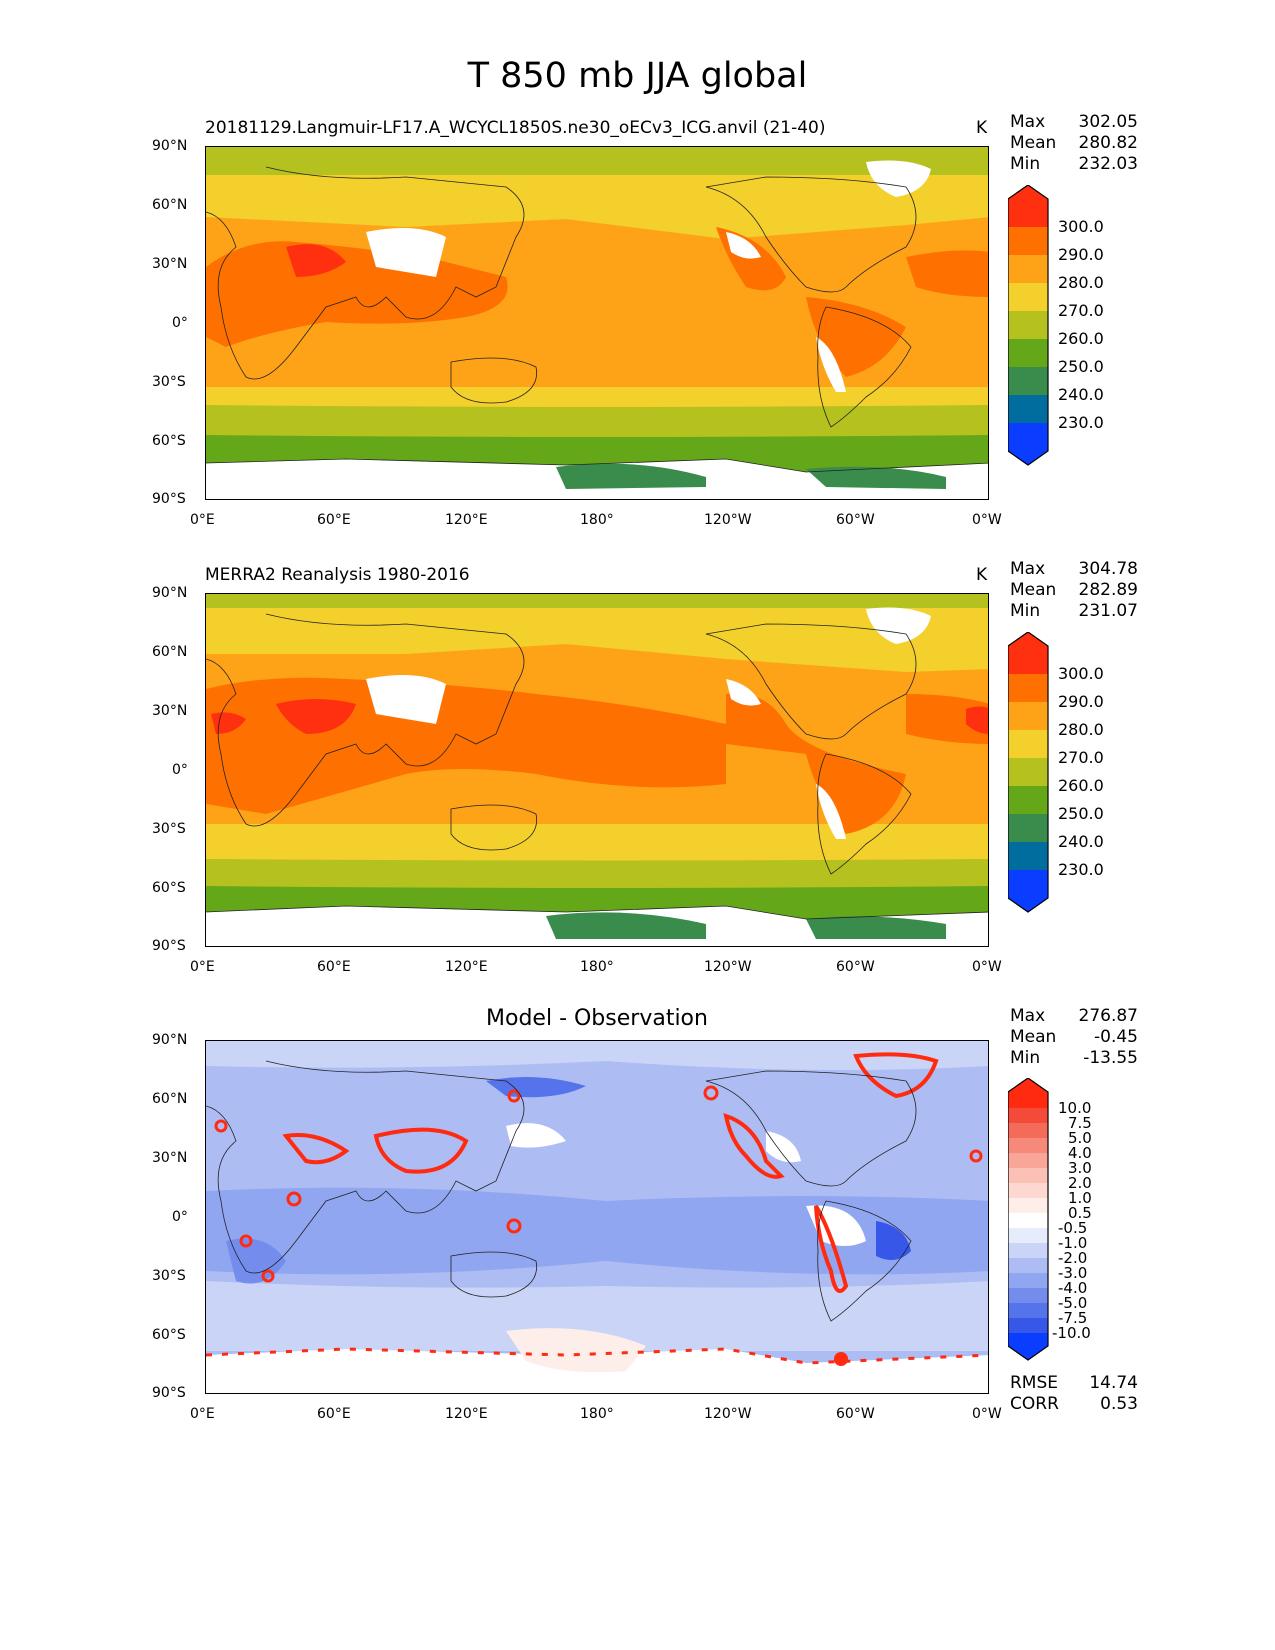 The image size is (1275, 1650). Describe the element at coordinates (1081, 394) in the screenshot. I see `colorbar-label: 240.0` at that location.